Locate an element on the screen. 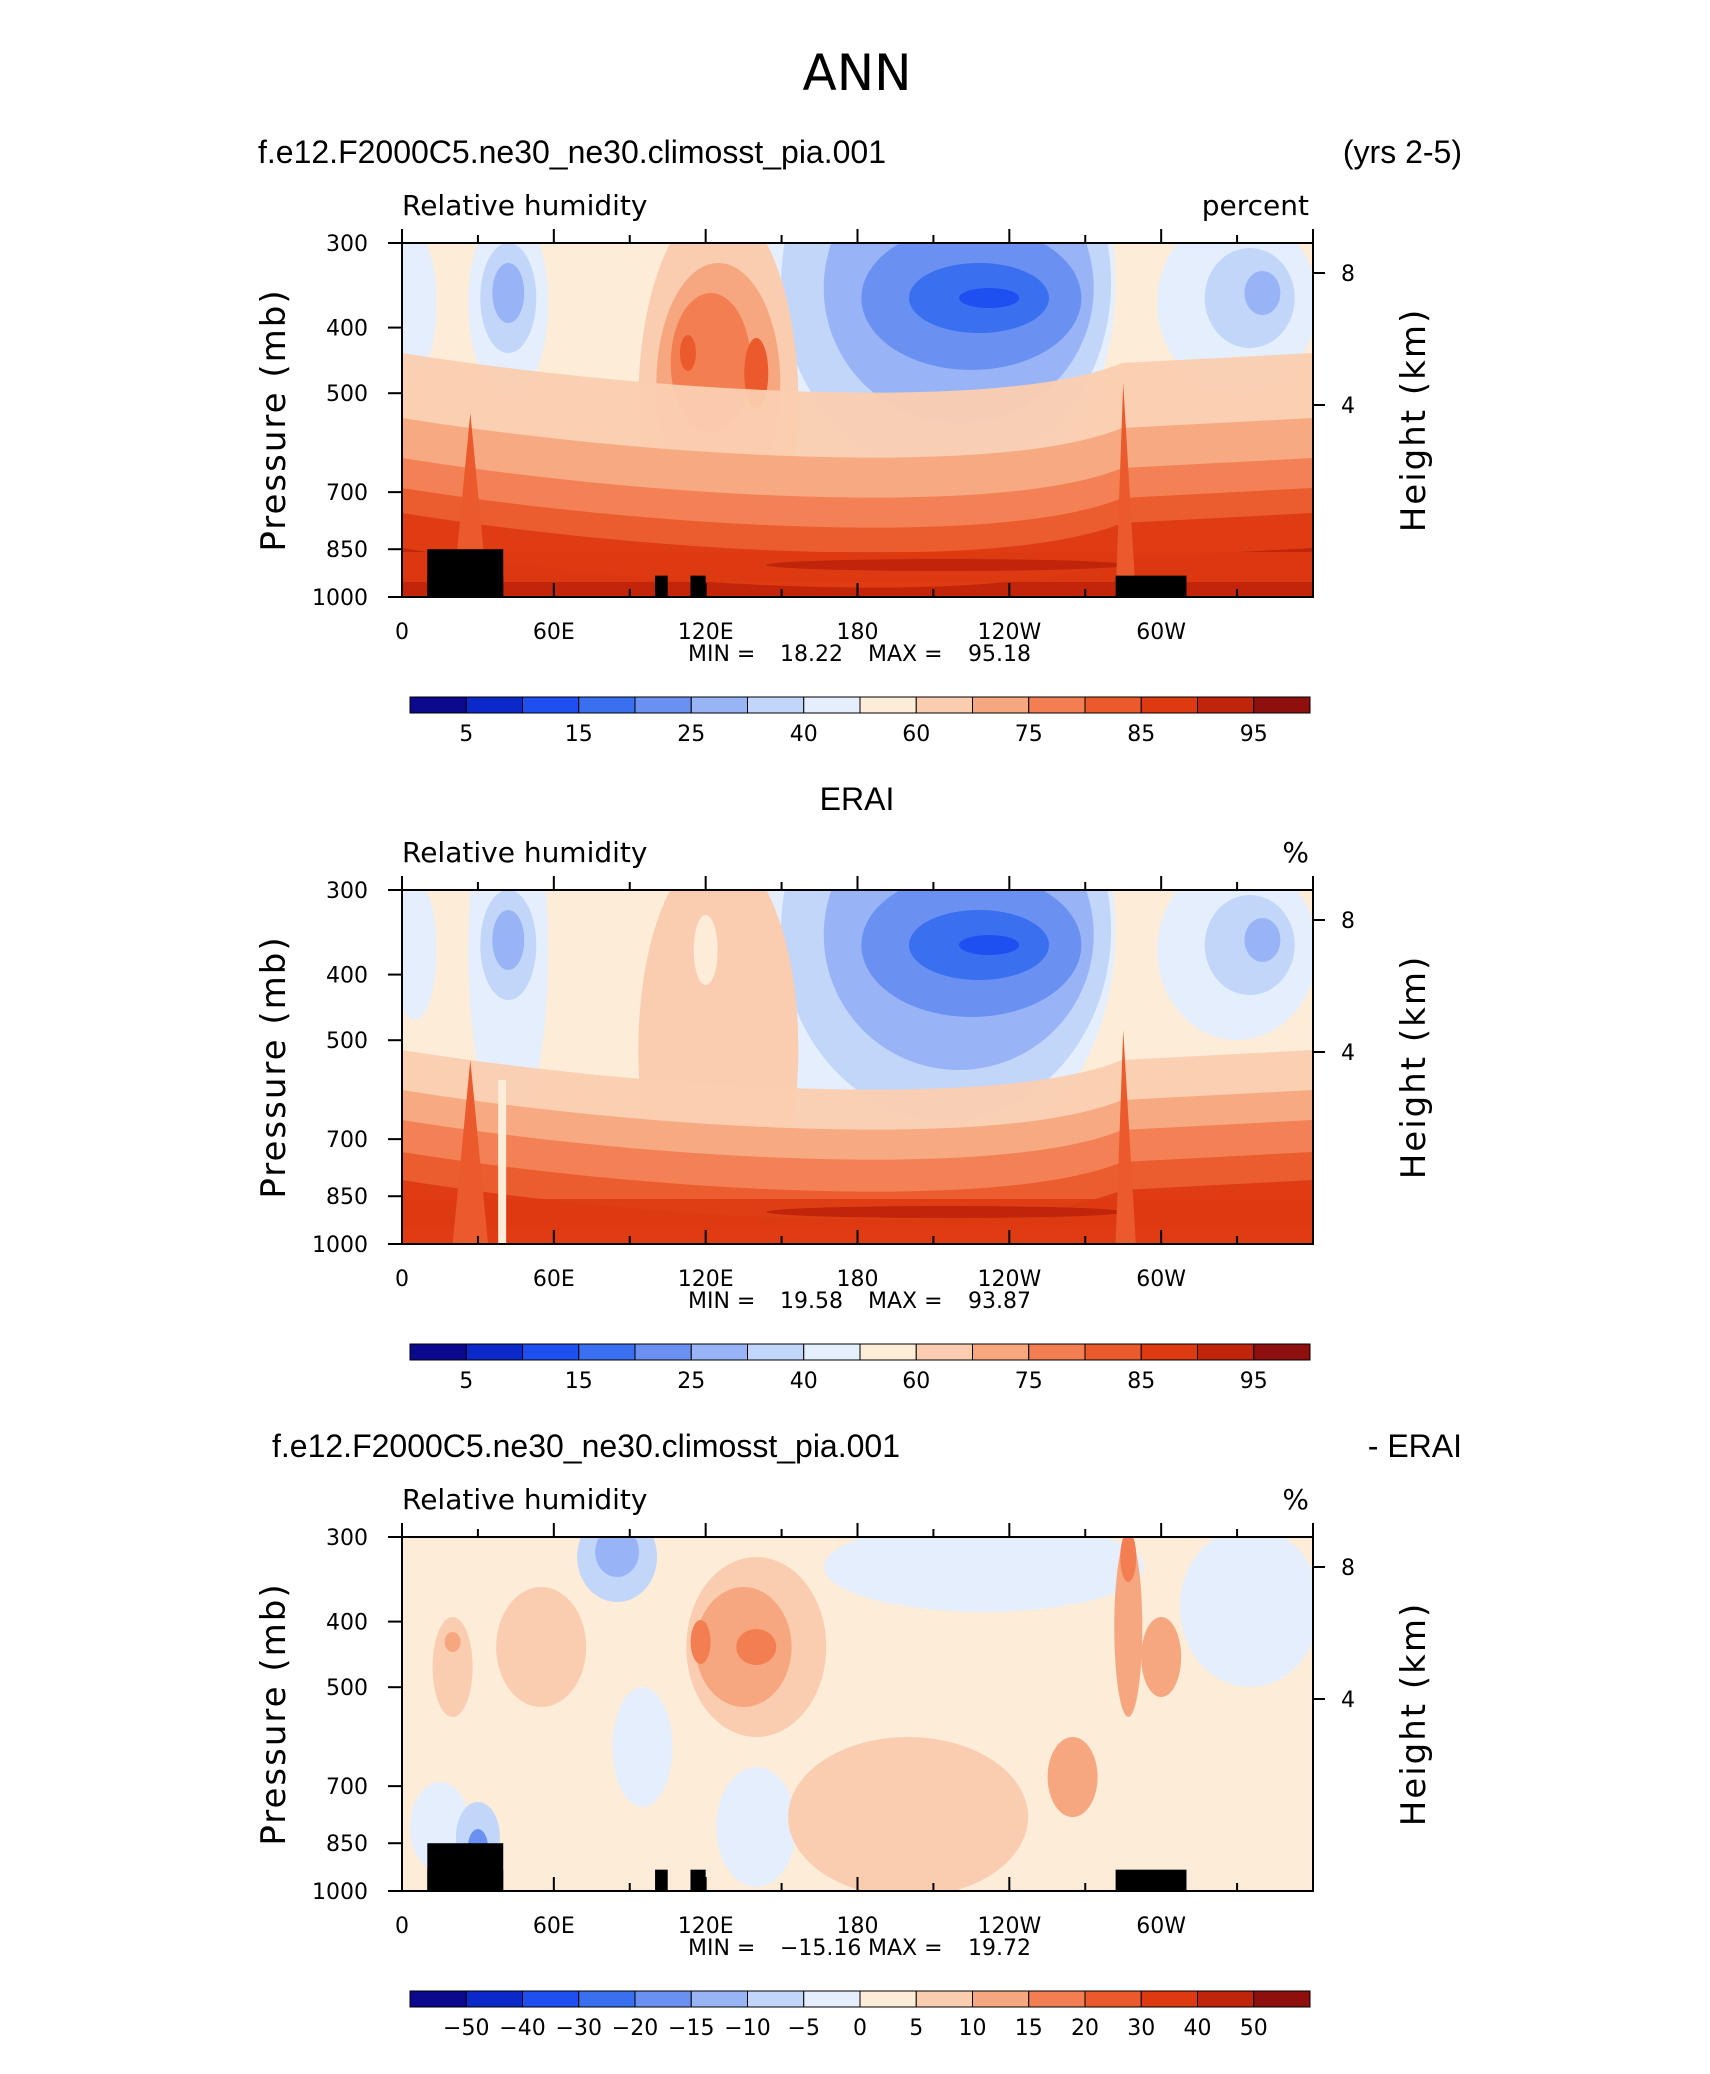 The image size is (1710, 2074). colorbar-label: −50 is located at coordinates (466, 2028).